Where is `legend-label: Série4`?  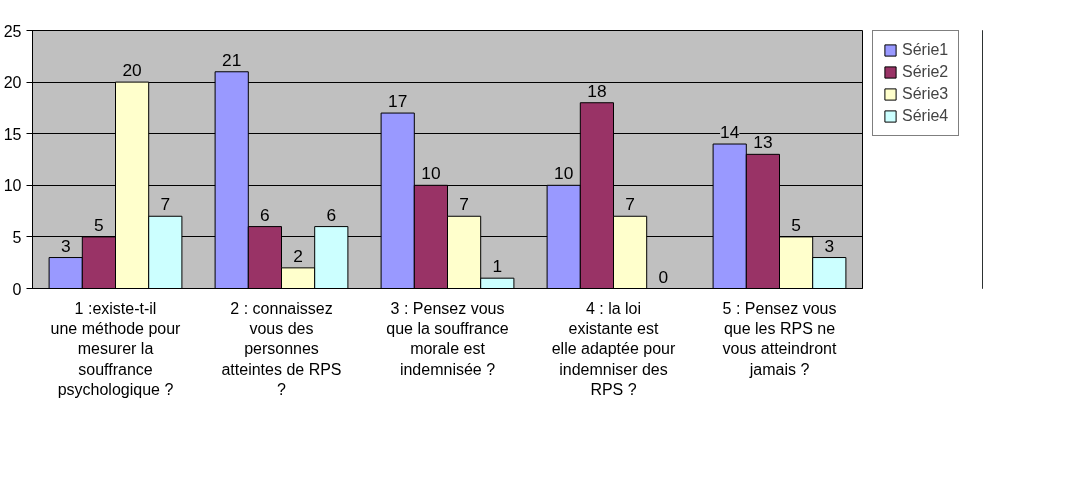 legend-label: Série4 is located at coordinates (925, 116).